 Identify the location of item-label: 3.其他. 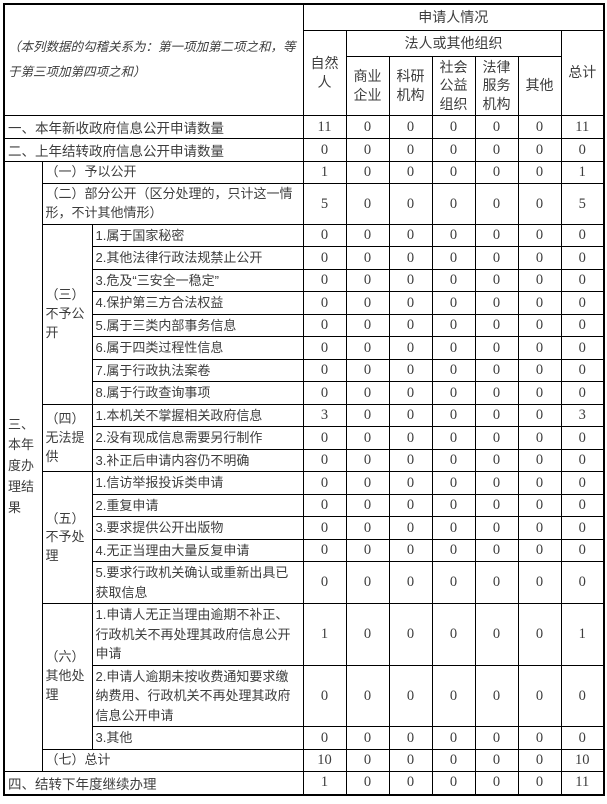
(197, 738).